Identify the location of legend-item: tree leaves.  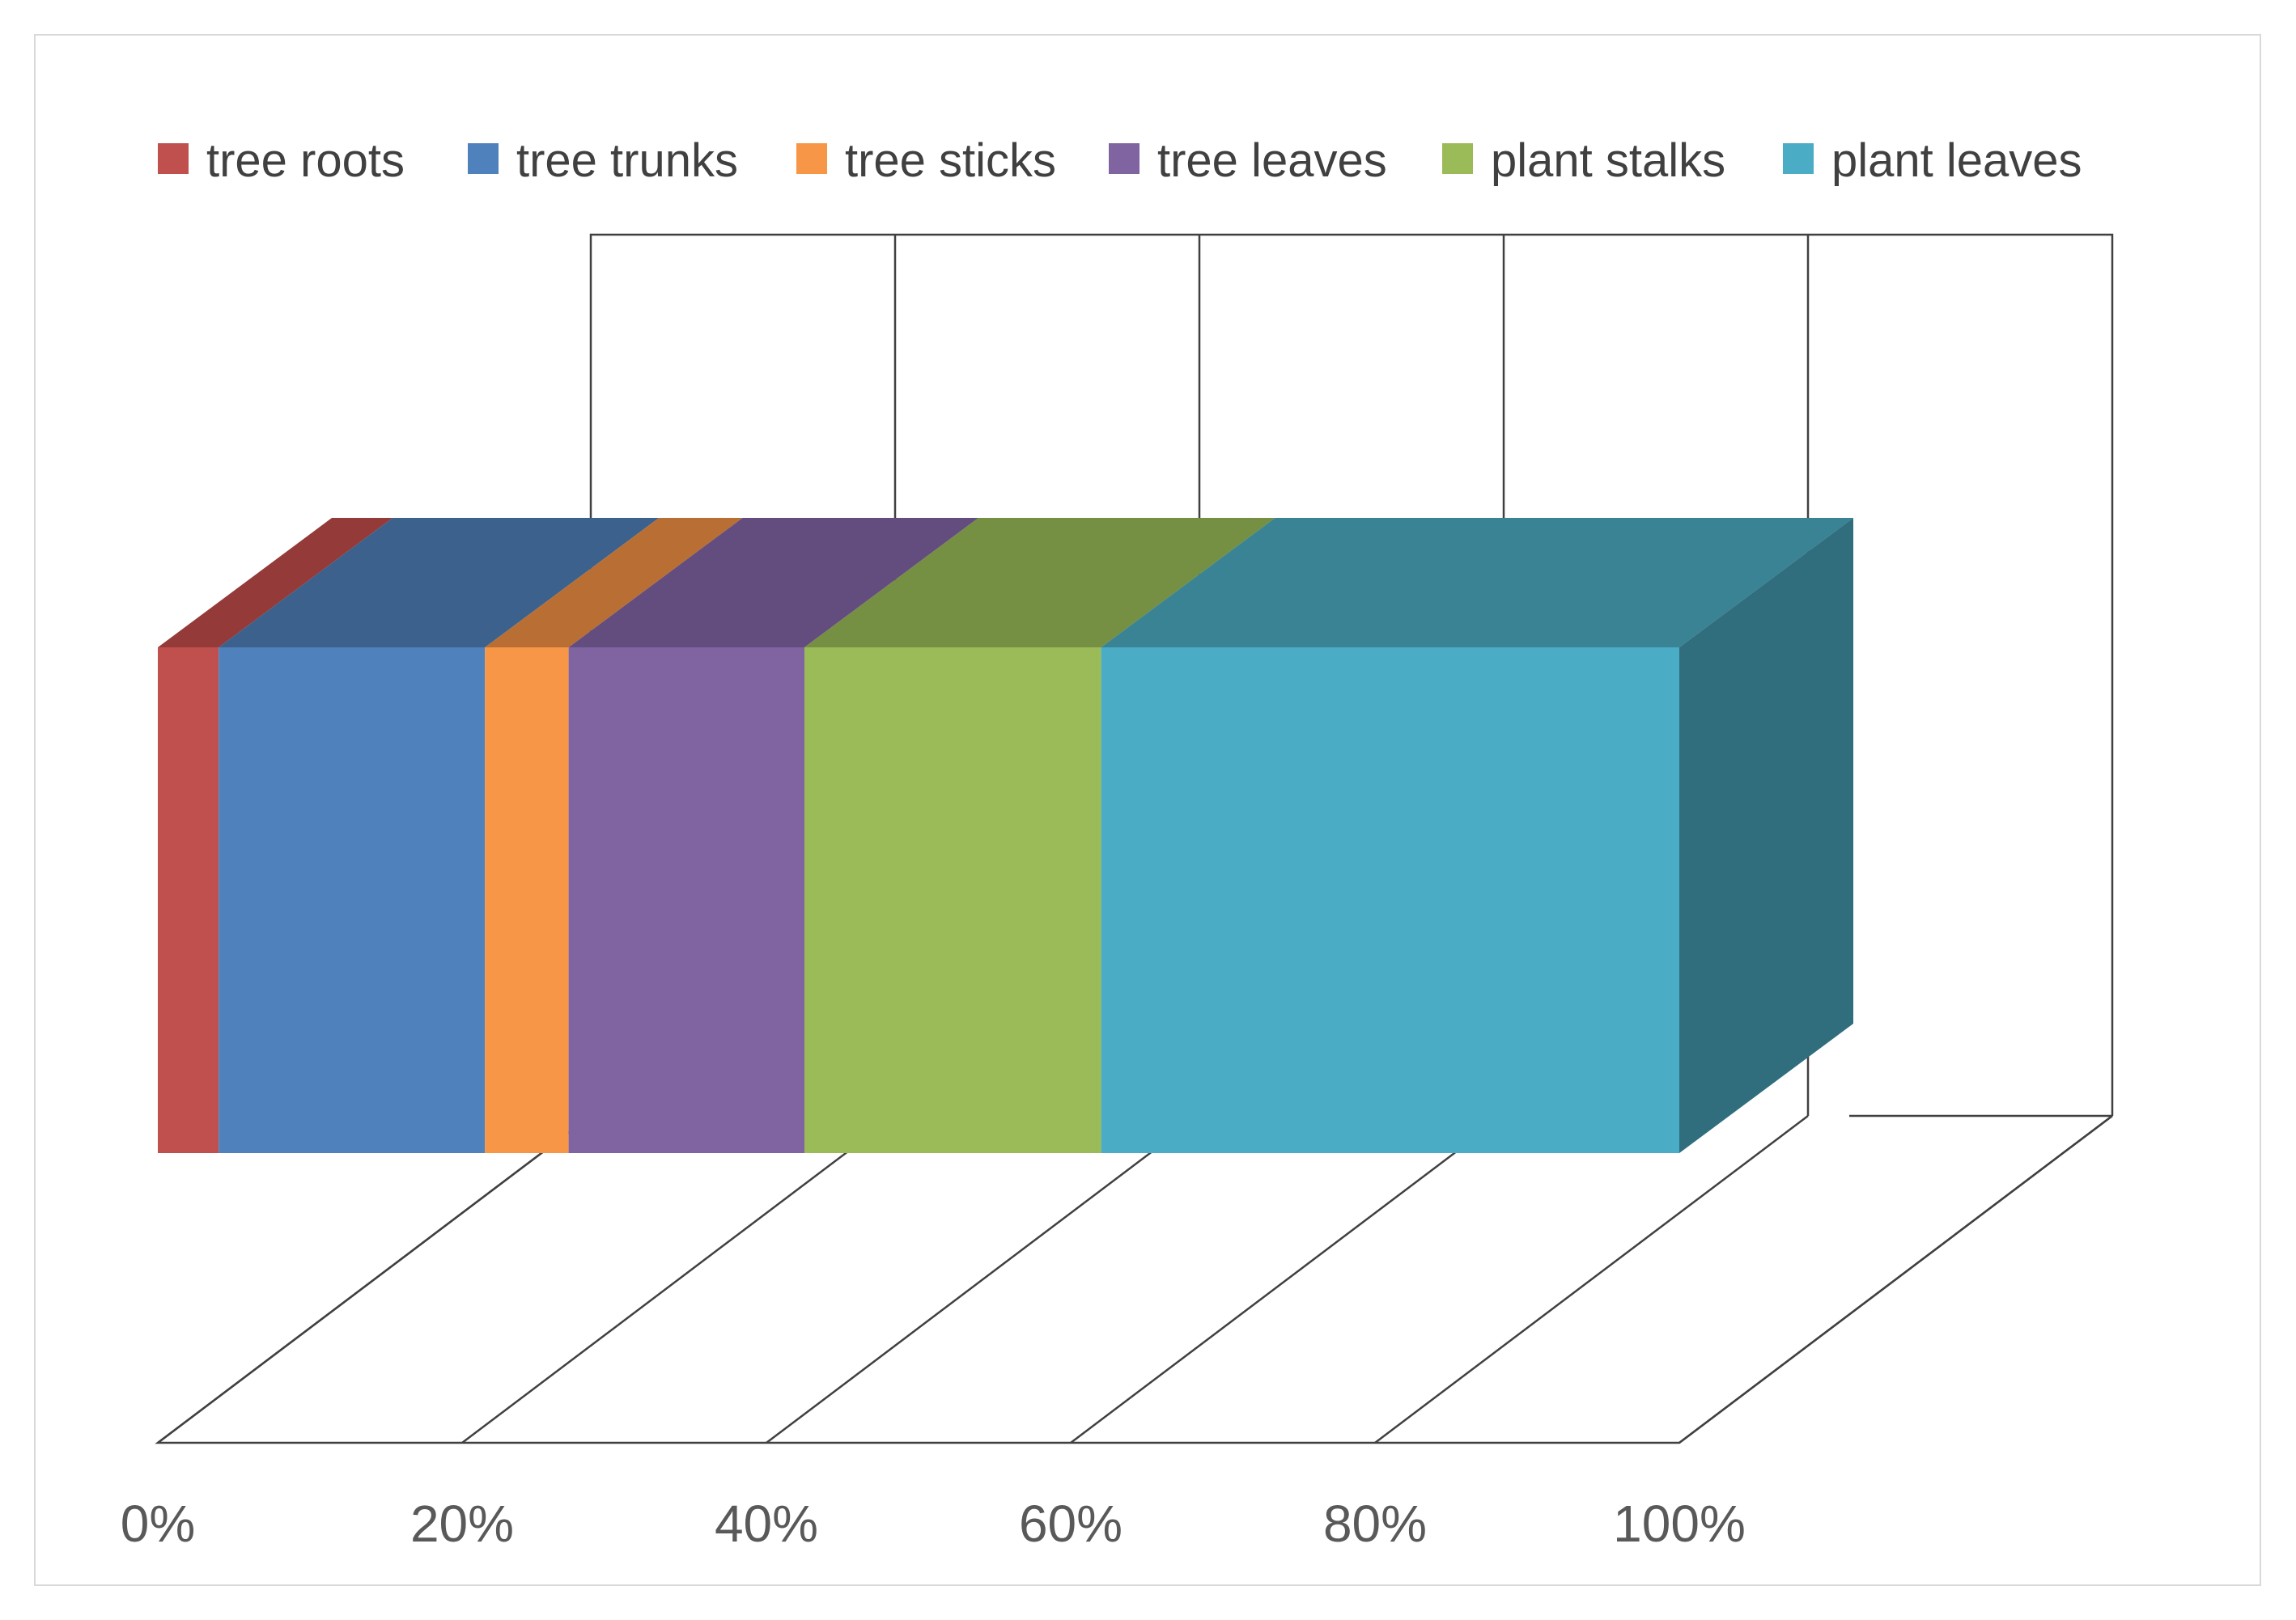
(1248, 160).